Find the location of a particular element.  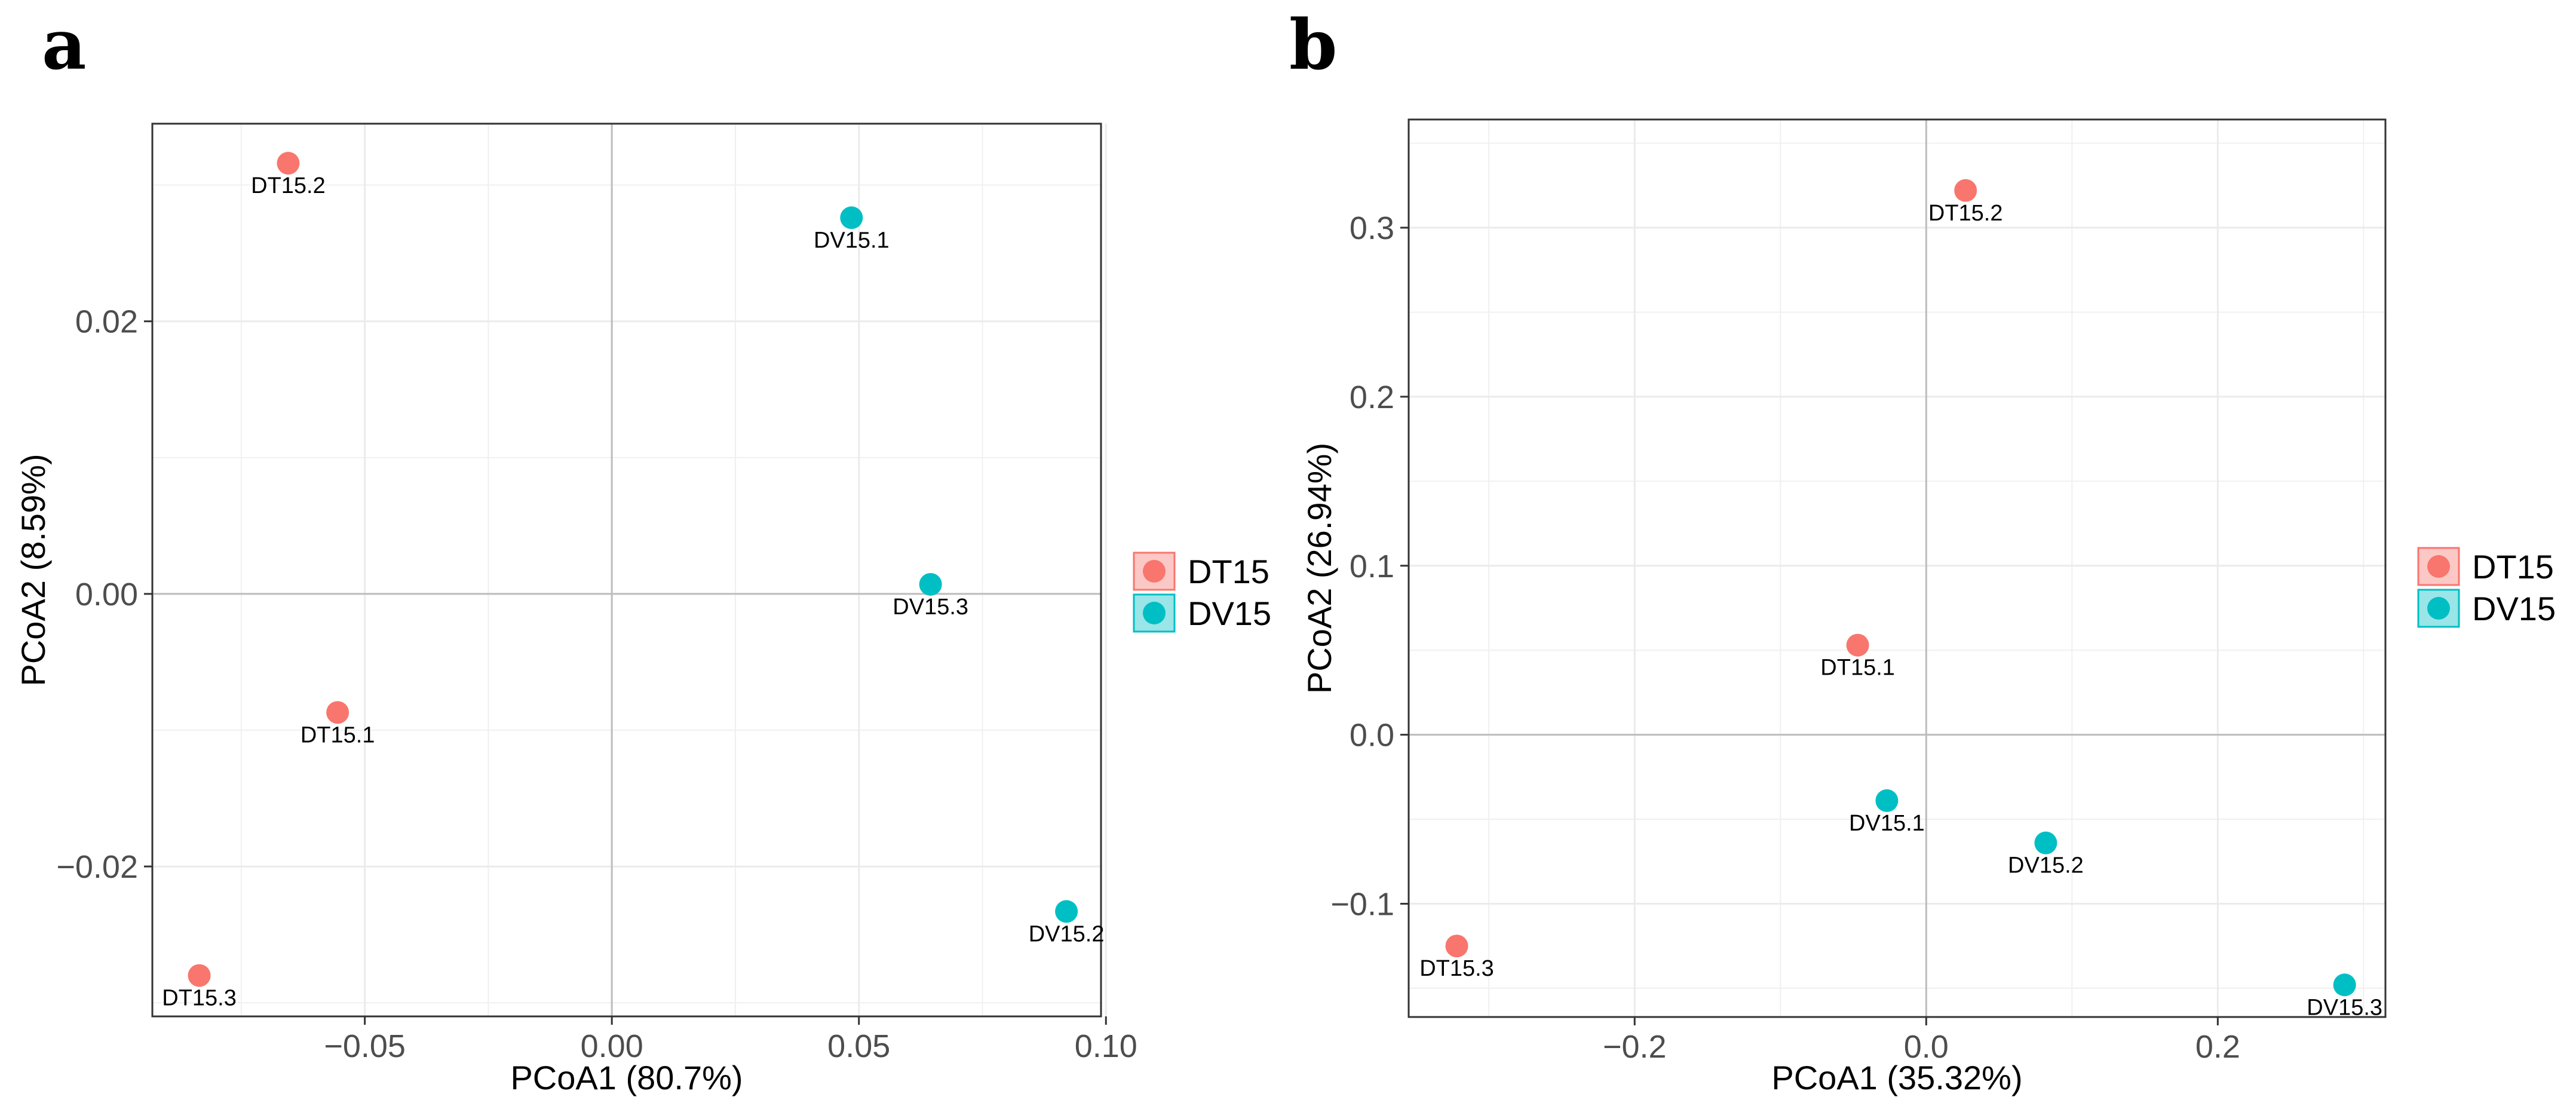

y-tick-label: −0.02 is located at coordinates (97, 867).